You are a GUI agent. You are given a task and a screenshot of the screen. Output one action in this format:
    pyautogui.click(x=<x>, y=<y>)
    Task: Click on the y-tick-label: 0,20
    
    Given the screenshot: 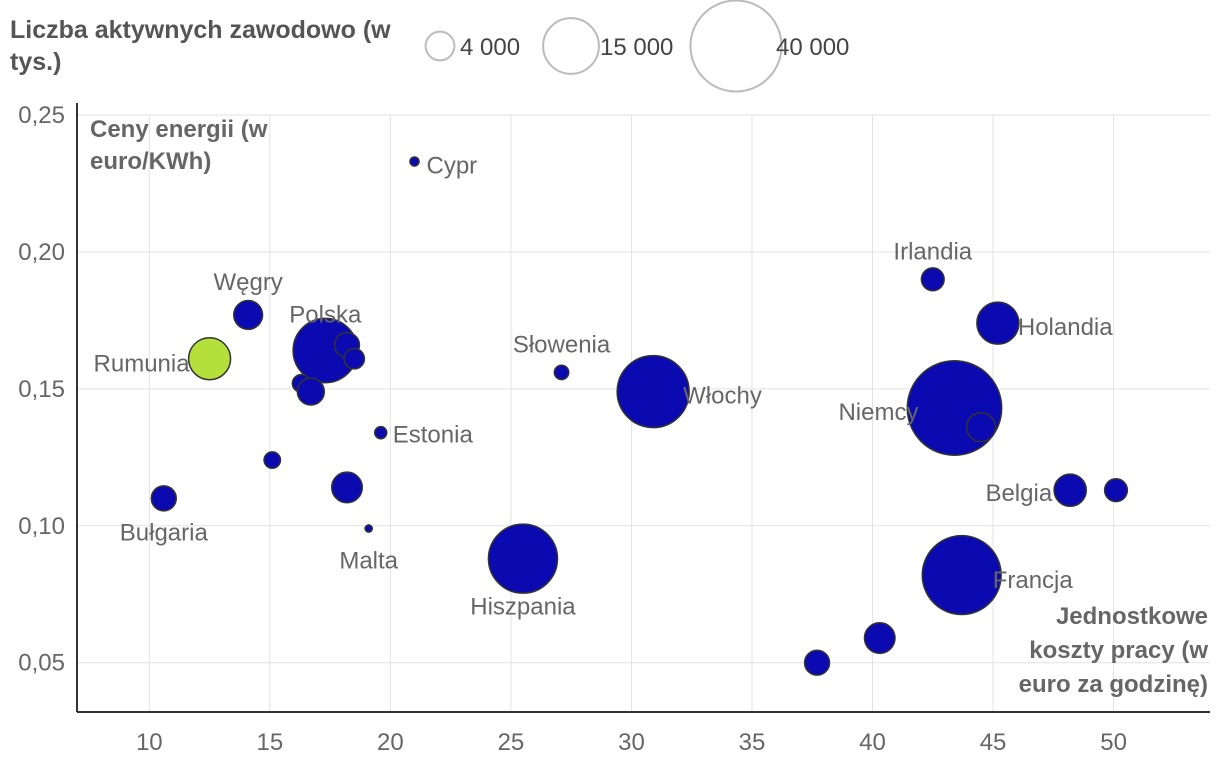 What is the action you would take?
    pyautogui.click(x=41, y=252)
    